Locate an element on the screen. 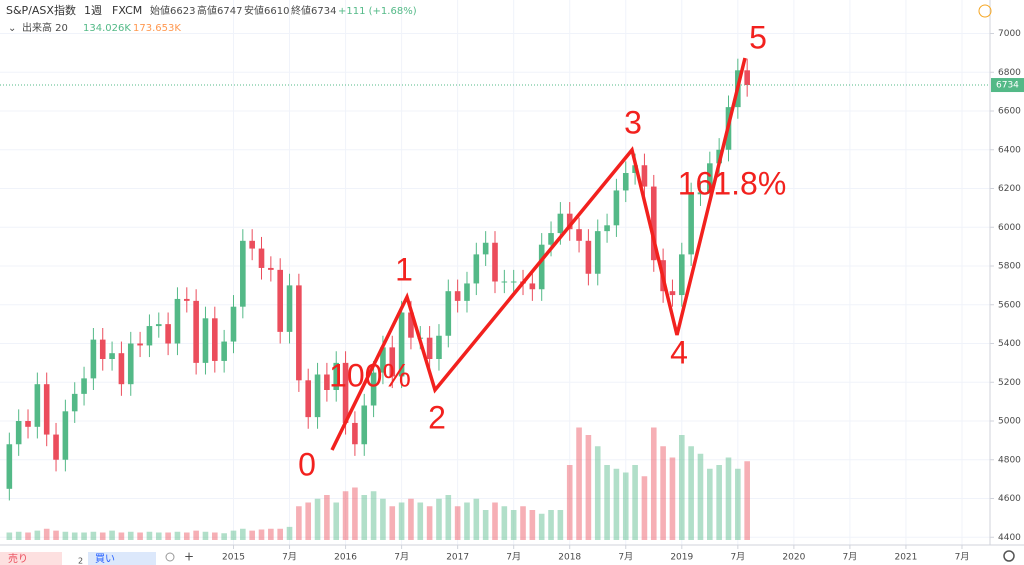 This screenshot has height=565, width=1024. x-tick-label: 7月 is located at coordinates (289, 557).